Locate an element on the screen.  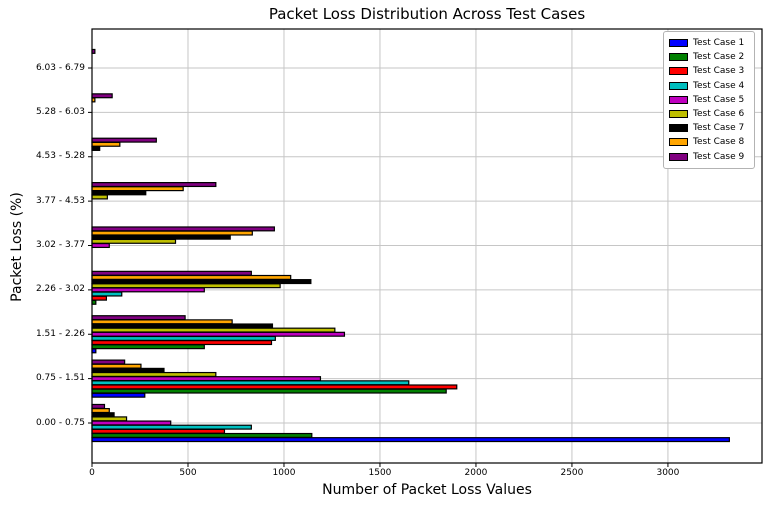
y-tick-label: 6.03 - 6.79 is located at coordinates (60, 67).